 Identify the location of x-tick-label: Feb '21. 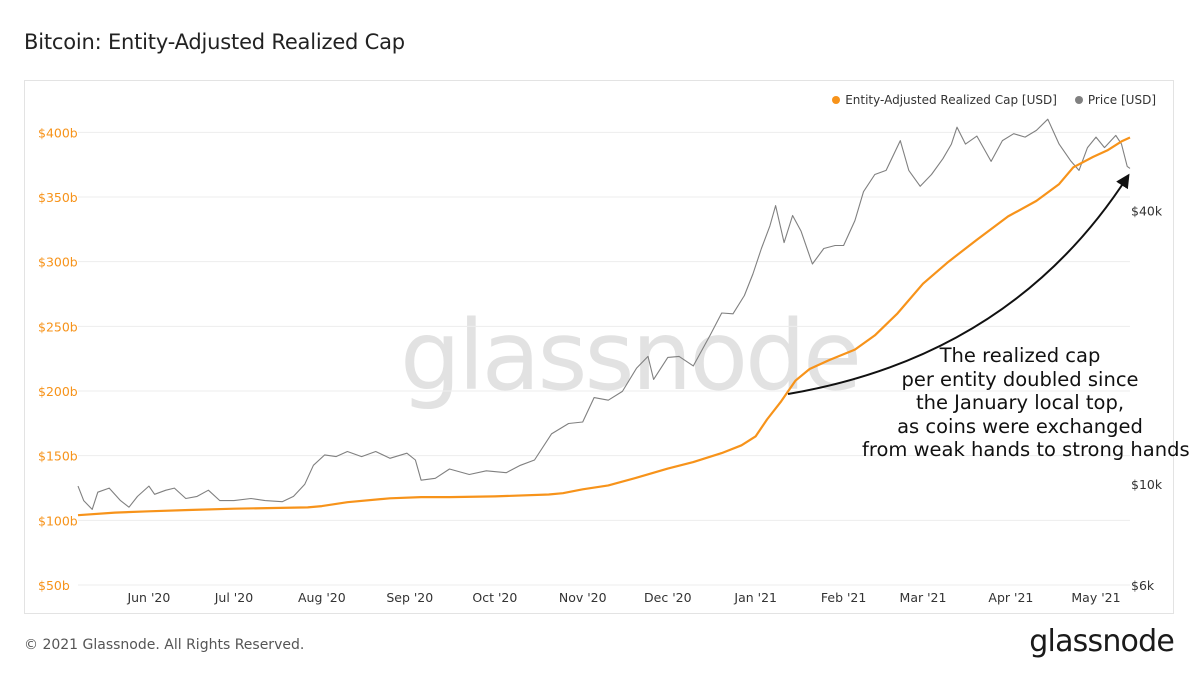
(843, 597).